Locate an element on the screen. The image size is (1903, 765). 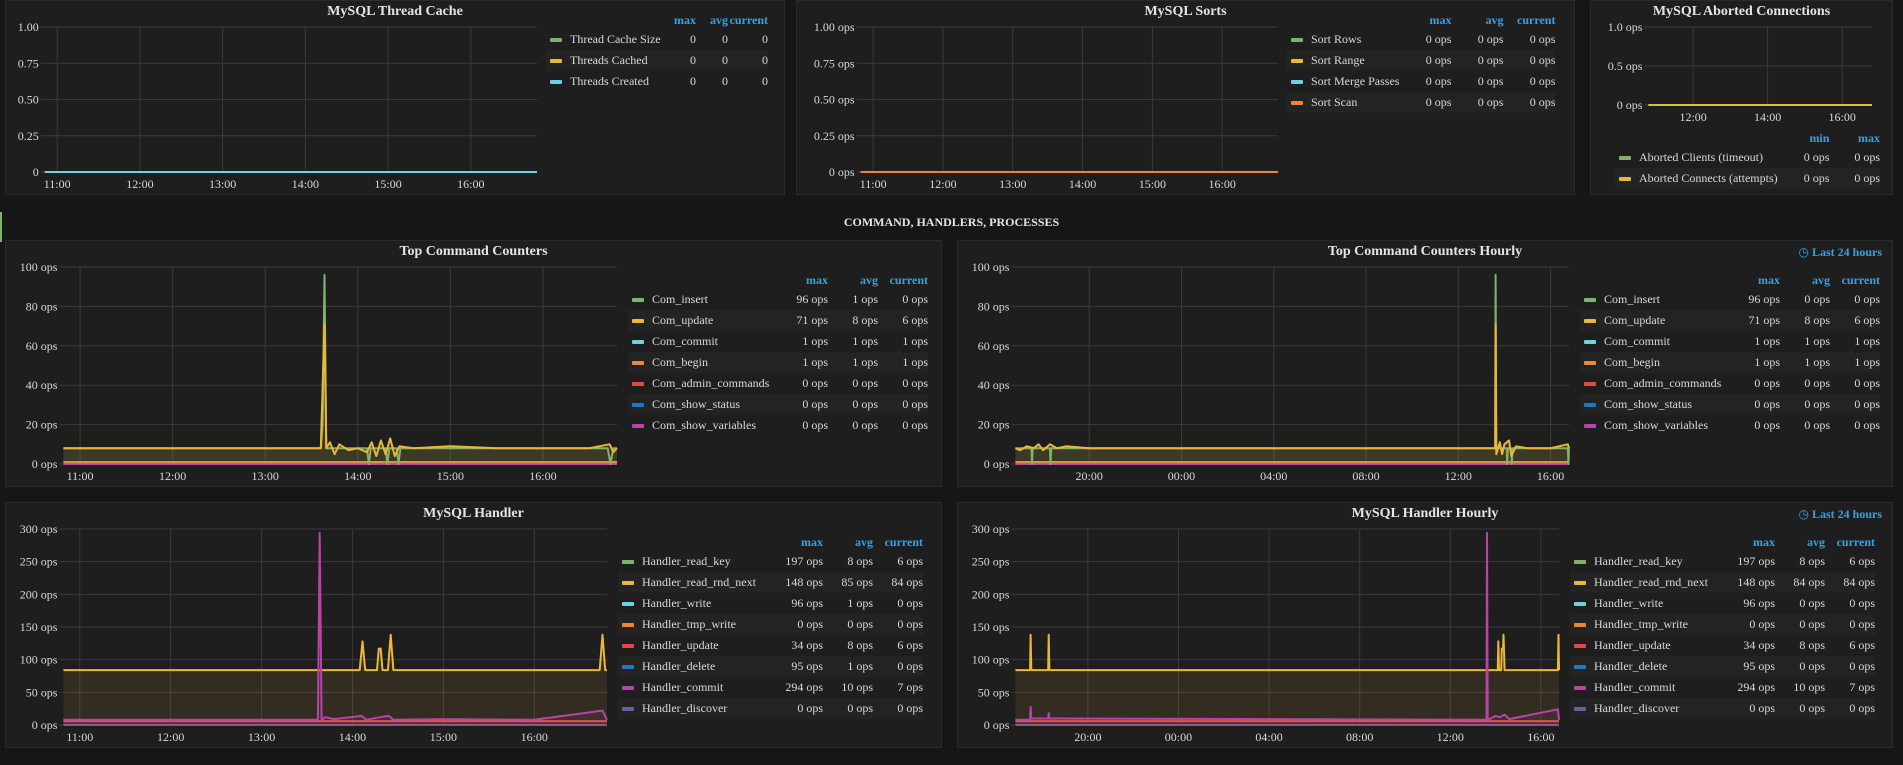
legend-series: Threads Cached is located at coordinates (606, 60).